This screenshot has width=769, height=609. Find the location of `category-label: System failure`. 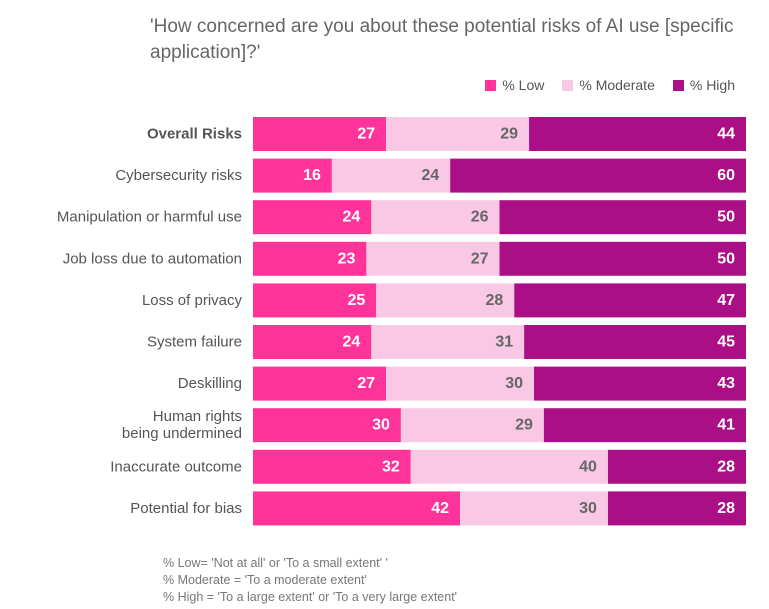

category-label: System failure is located at coordinates (194, 342).